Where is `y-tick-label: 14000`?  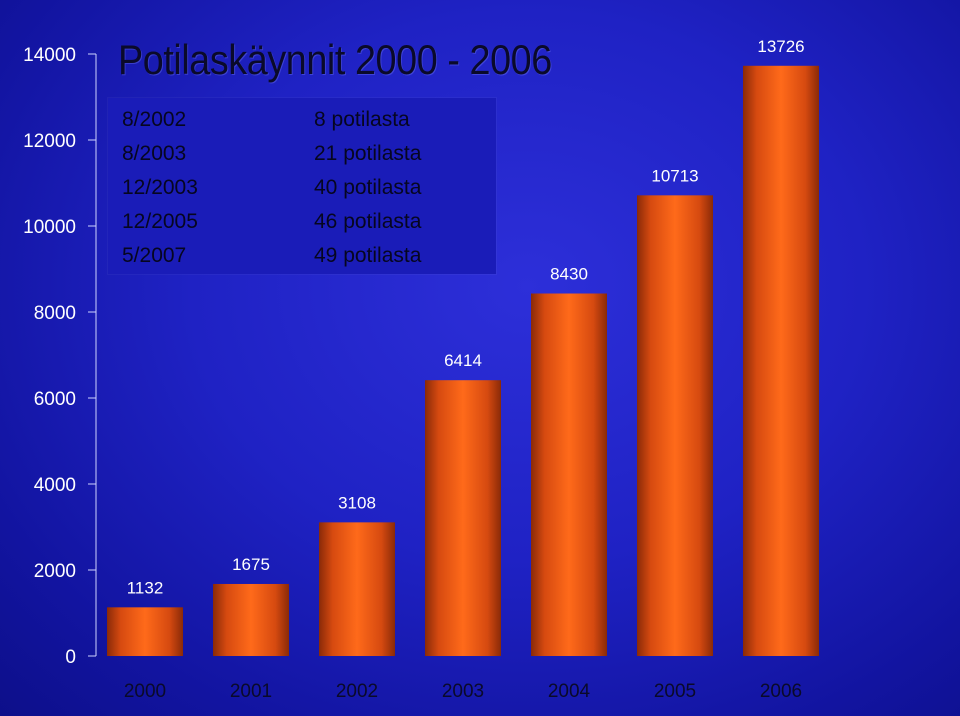
y-tick-label: 14000 is located at coordinates (49, 55).